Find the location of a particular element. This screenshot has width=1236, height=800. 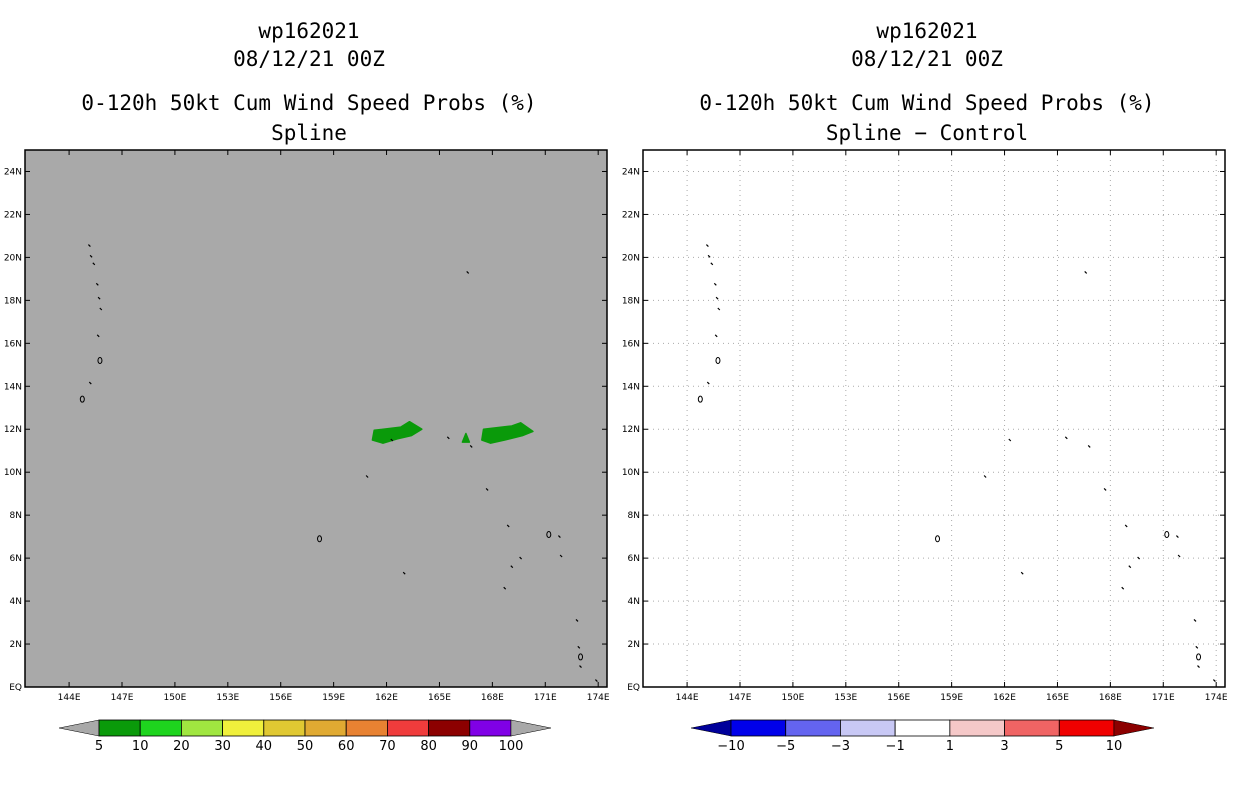

island-anatahan is located at coordinates (716, 336).